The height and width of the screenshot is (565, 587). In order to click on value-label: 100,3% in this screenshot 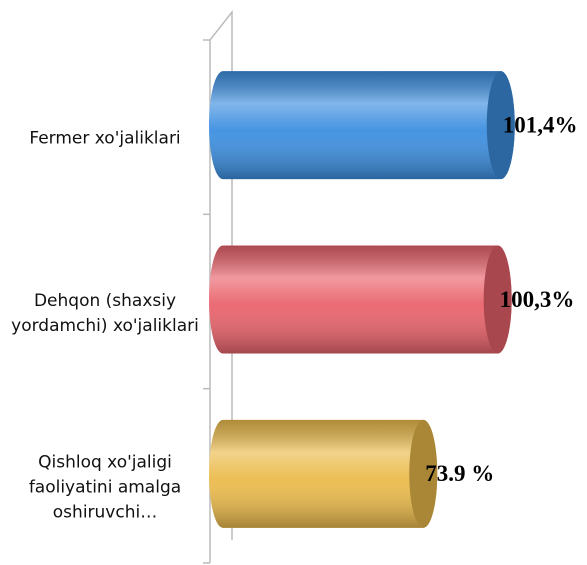, I will do `click(537, 299)`.